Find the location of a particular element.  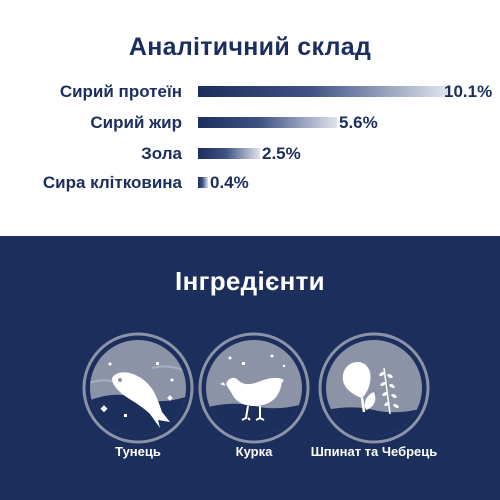

ingredient-tuna: Тунець is located at coordinates (138, 402).